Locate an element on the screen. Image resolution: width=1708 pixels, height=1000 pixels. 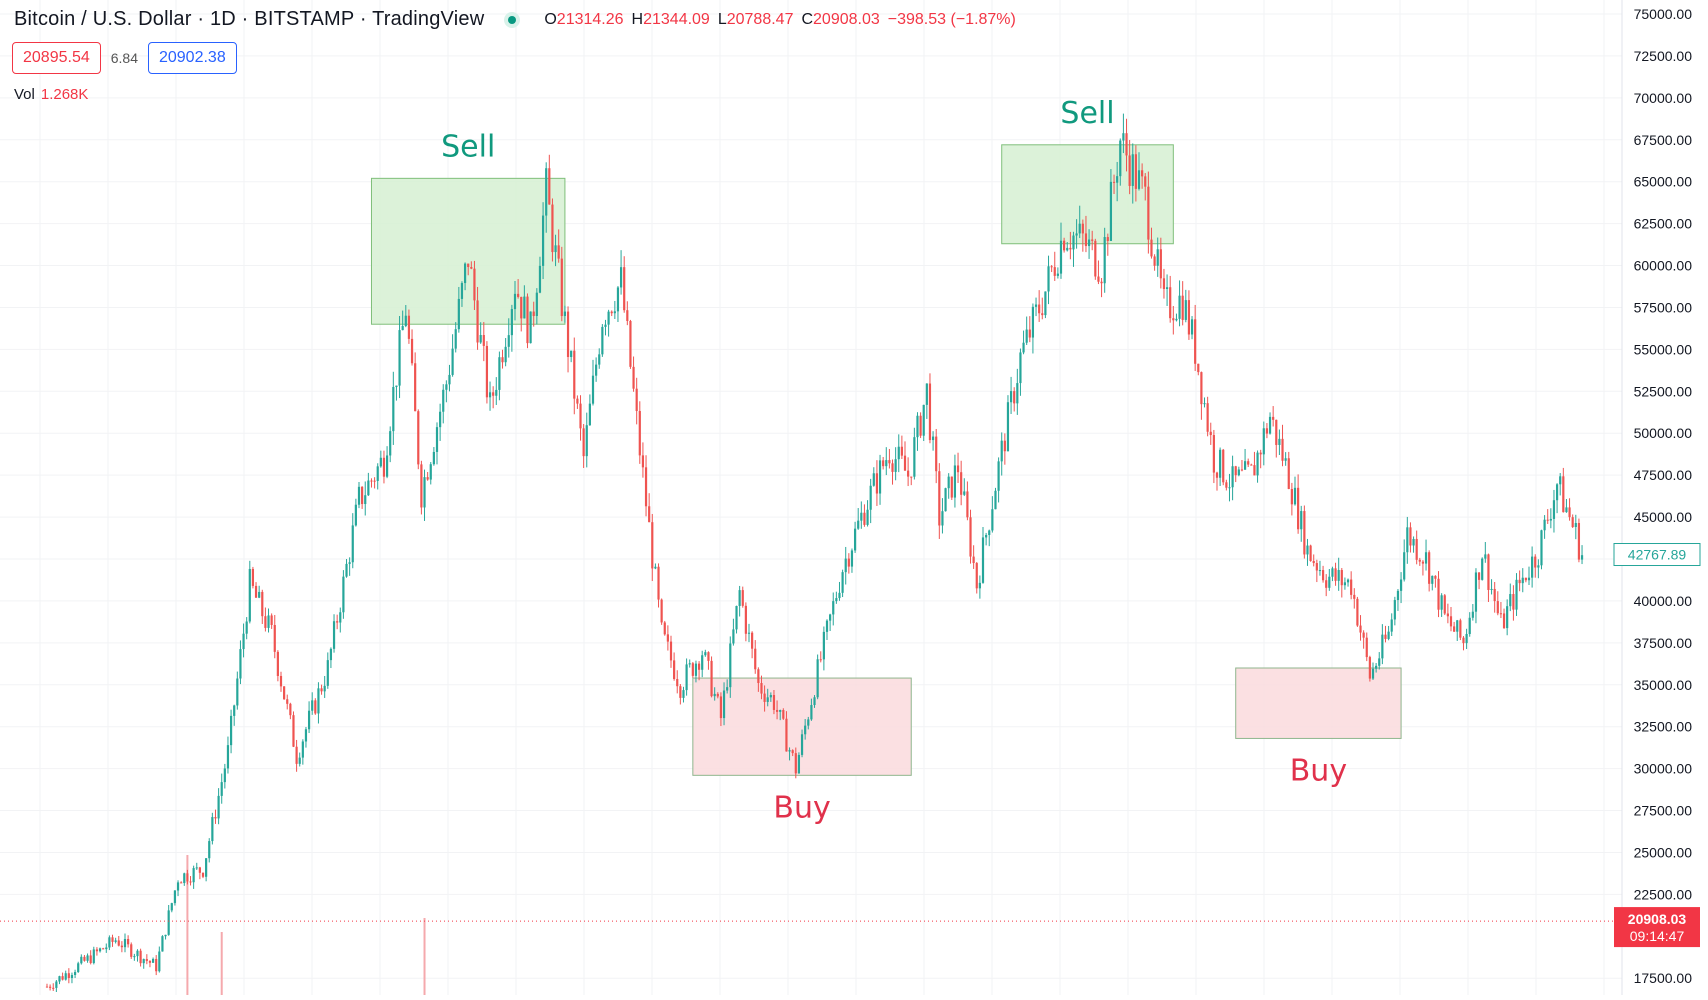
volume-legend: Vol 1.268K is located at coordinates (51, 94).